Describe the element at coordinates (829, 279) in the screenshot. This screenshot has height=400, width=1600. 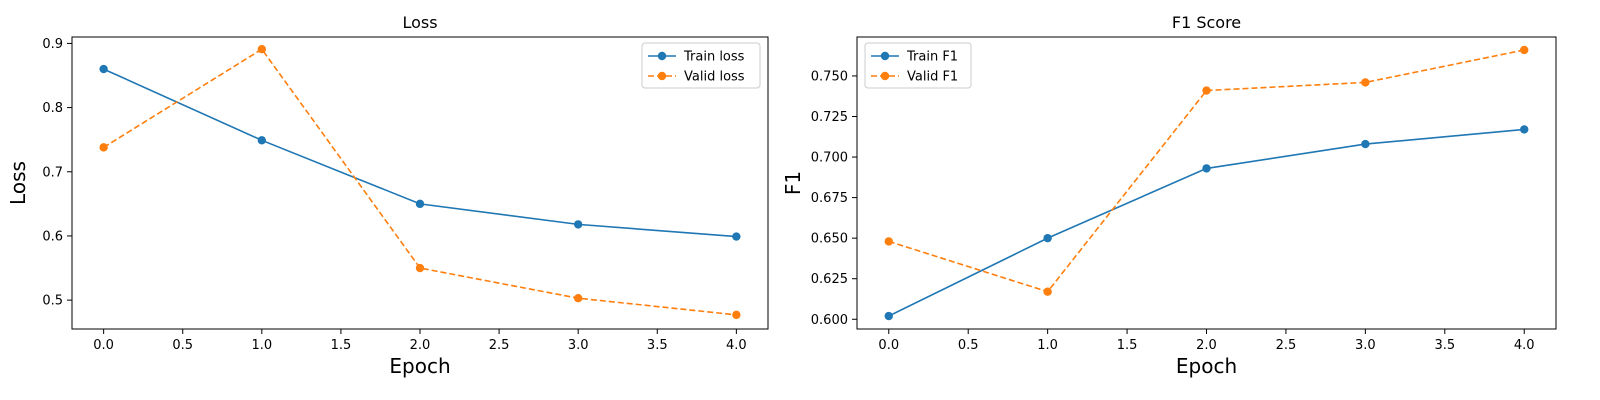
I see `y-tick-label: 0.625` at that location.